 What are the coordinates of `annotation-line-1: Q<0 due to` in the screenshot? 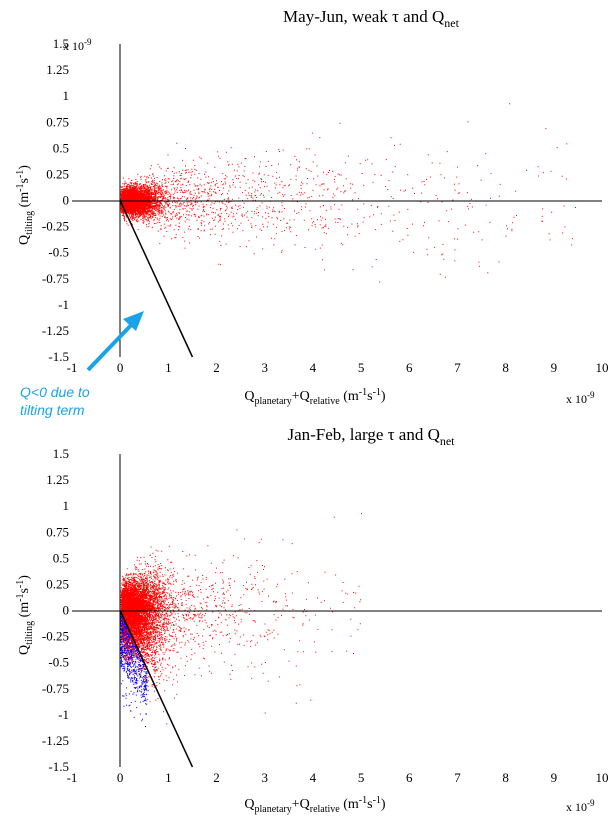 It's located at (55, 392).